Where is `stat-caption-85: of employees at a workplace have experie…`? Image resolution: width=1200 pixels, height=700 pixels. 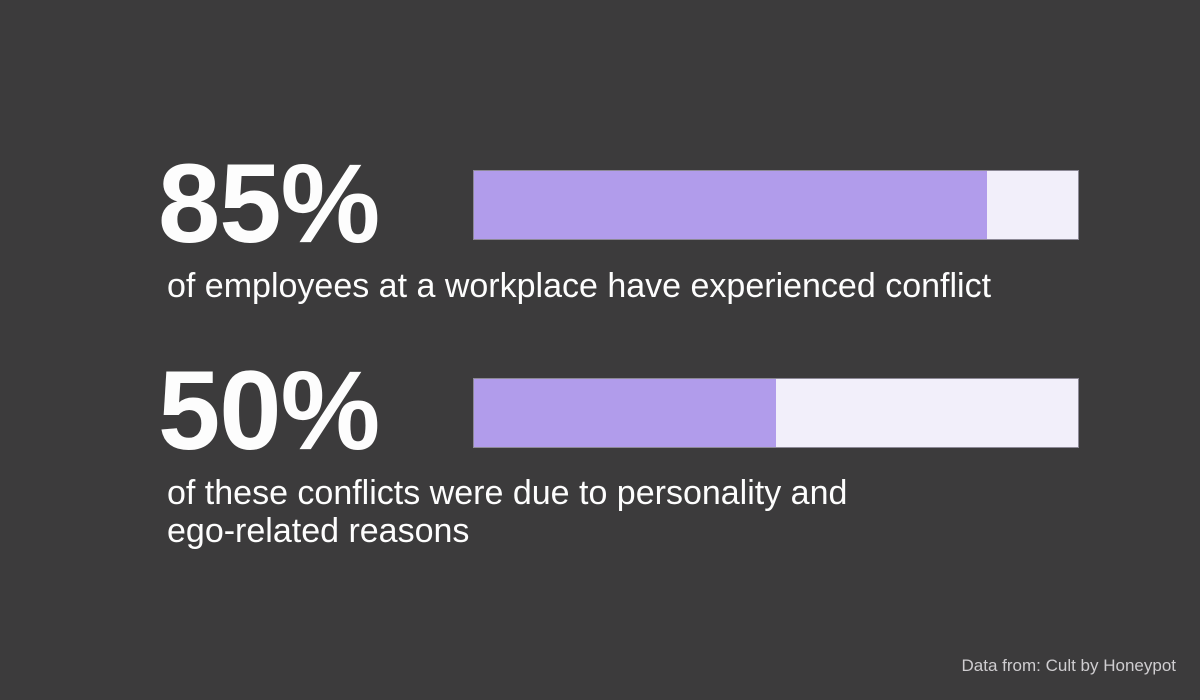
stat-caption-85: of employees at a workplace have experie… is located at coordinates (579, 286).